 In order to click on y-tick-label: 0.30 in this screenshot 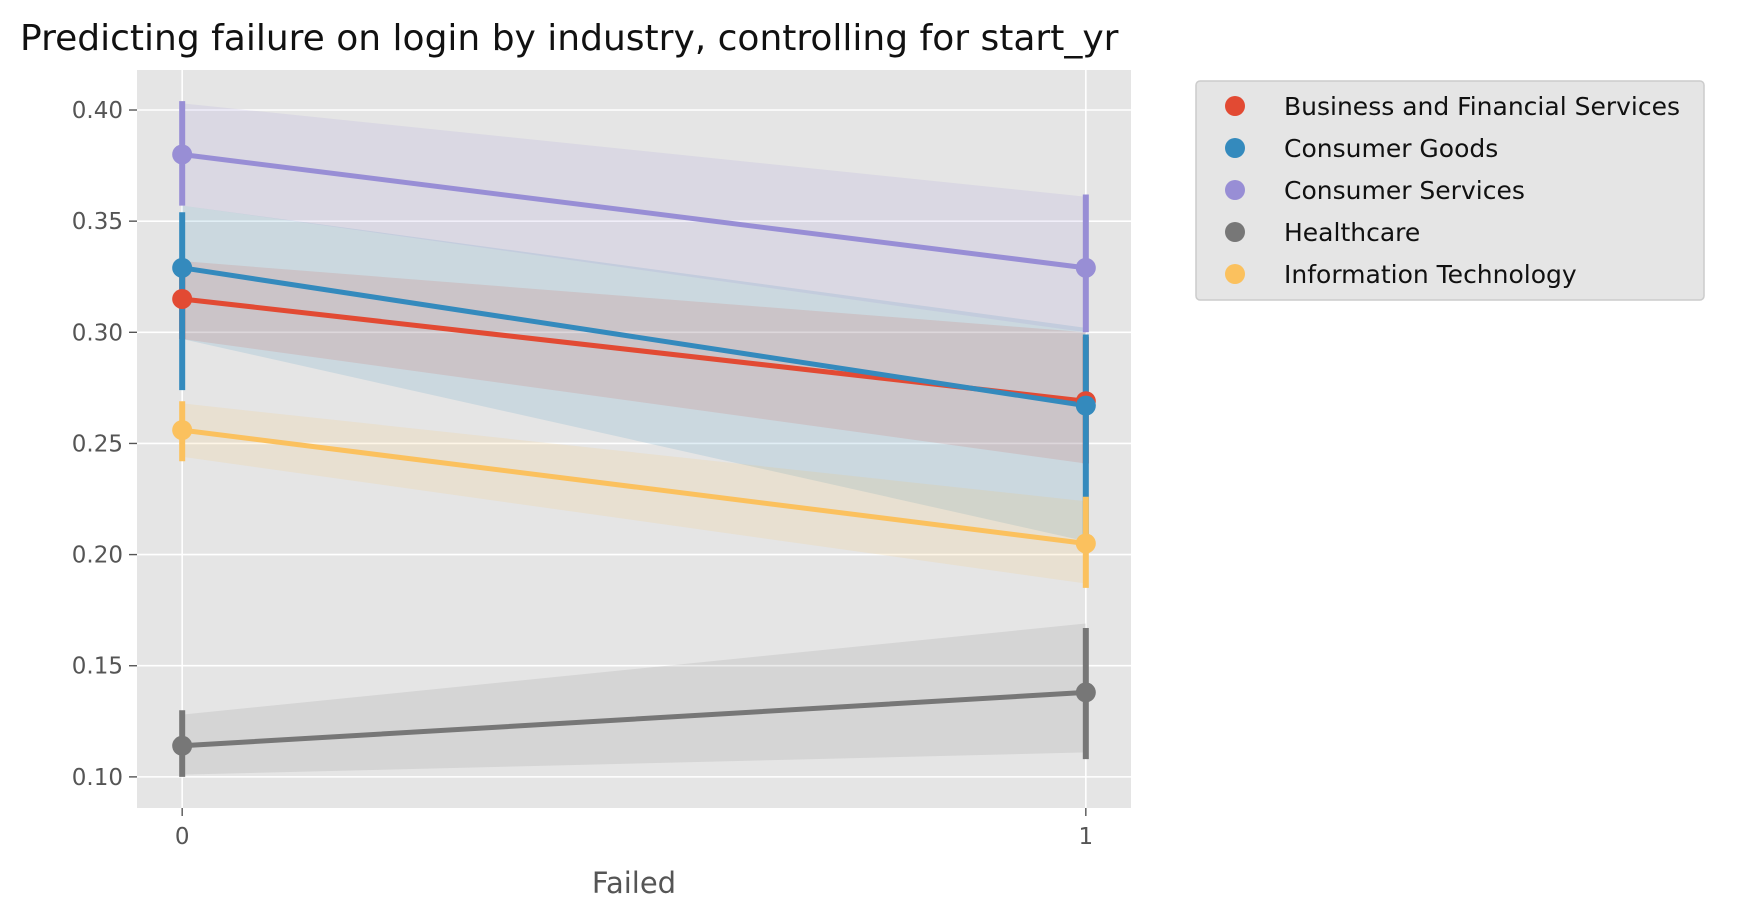, I will do `click(97, 333)`.